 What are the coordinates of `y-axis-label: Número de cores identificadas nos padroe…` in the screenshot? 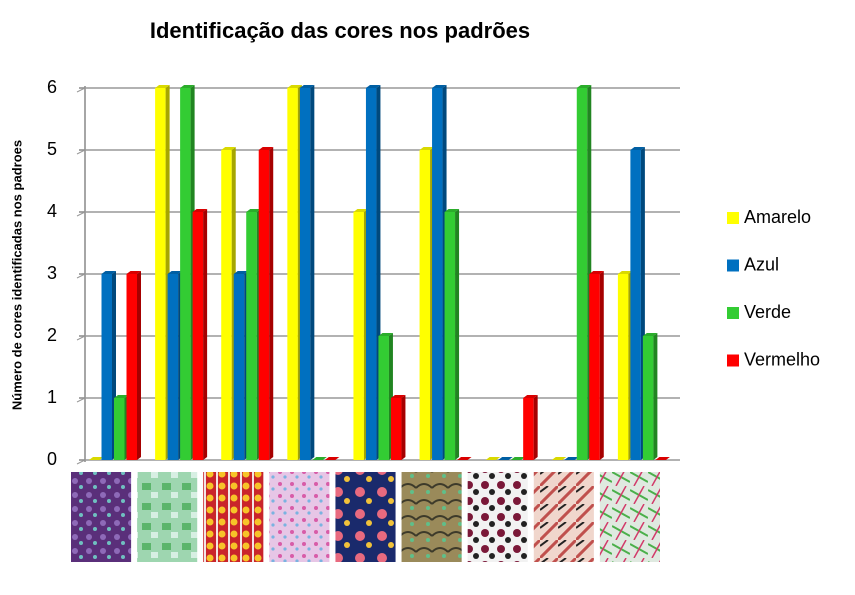 It's located at (16, 275).